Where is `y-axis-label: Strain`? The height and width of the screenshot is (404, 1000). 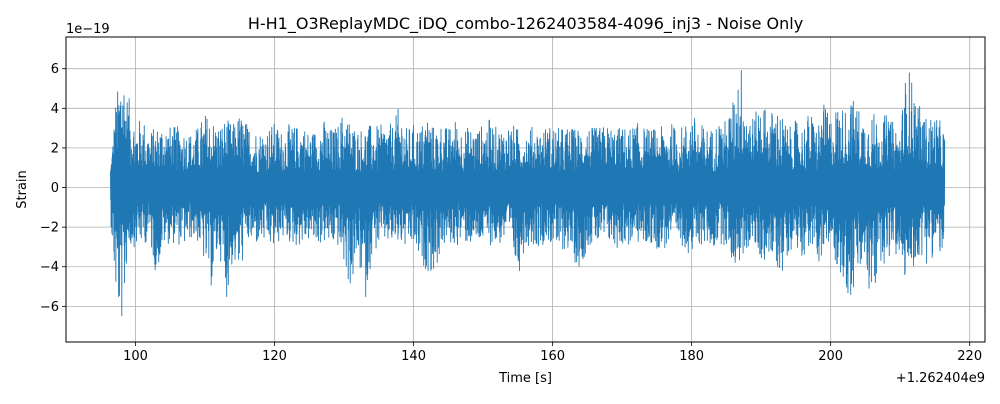 y-axis-label: Strain is located at coordinates (22, 189).